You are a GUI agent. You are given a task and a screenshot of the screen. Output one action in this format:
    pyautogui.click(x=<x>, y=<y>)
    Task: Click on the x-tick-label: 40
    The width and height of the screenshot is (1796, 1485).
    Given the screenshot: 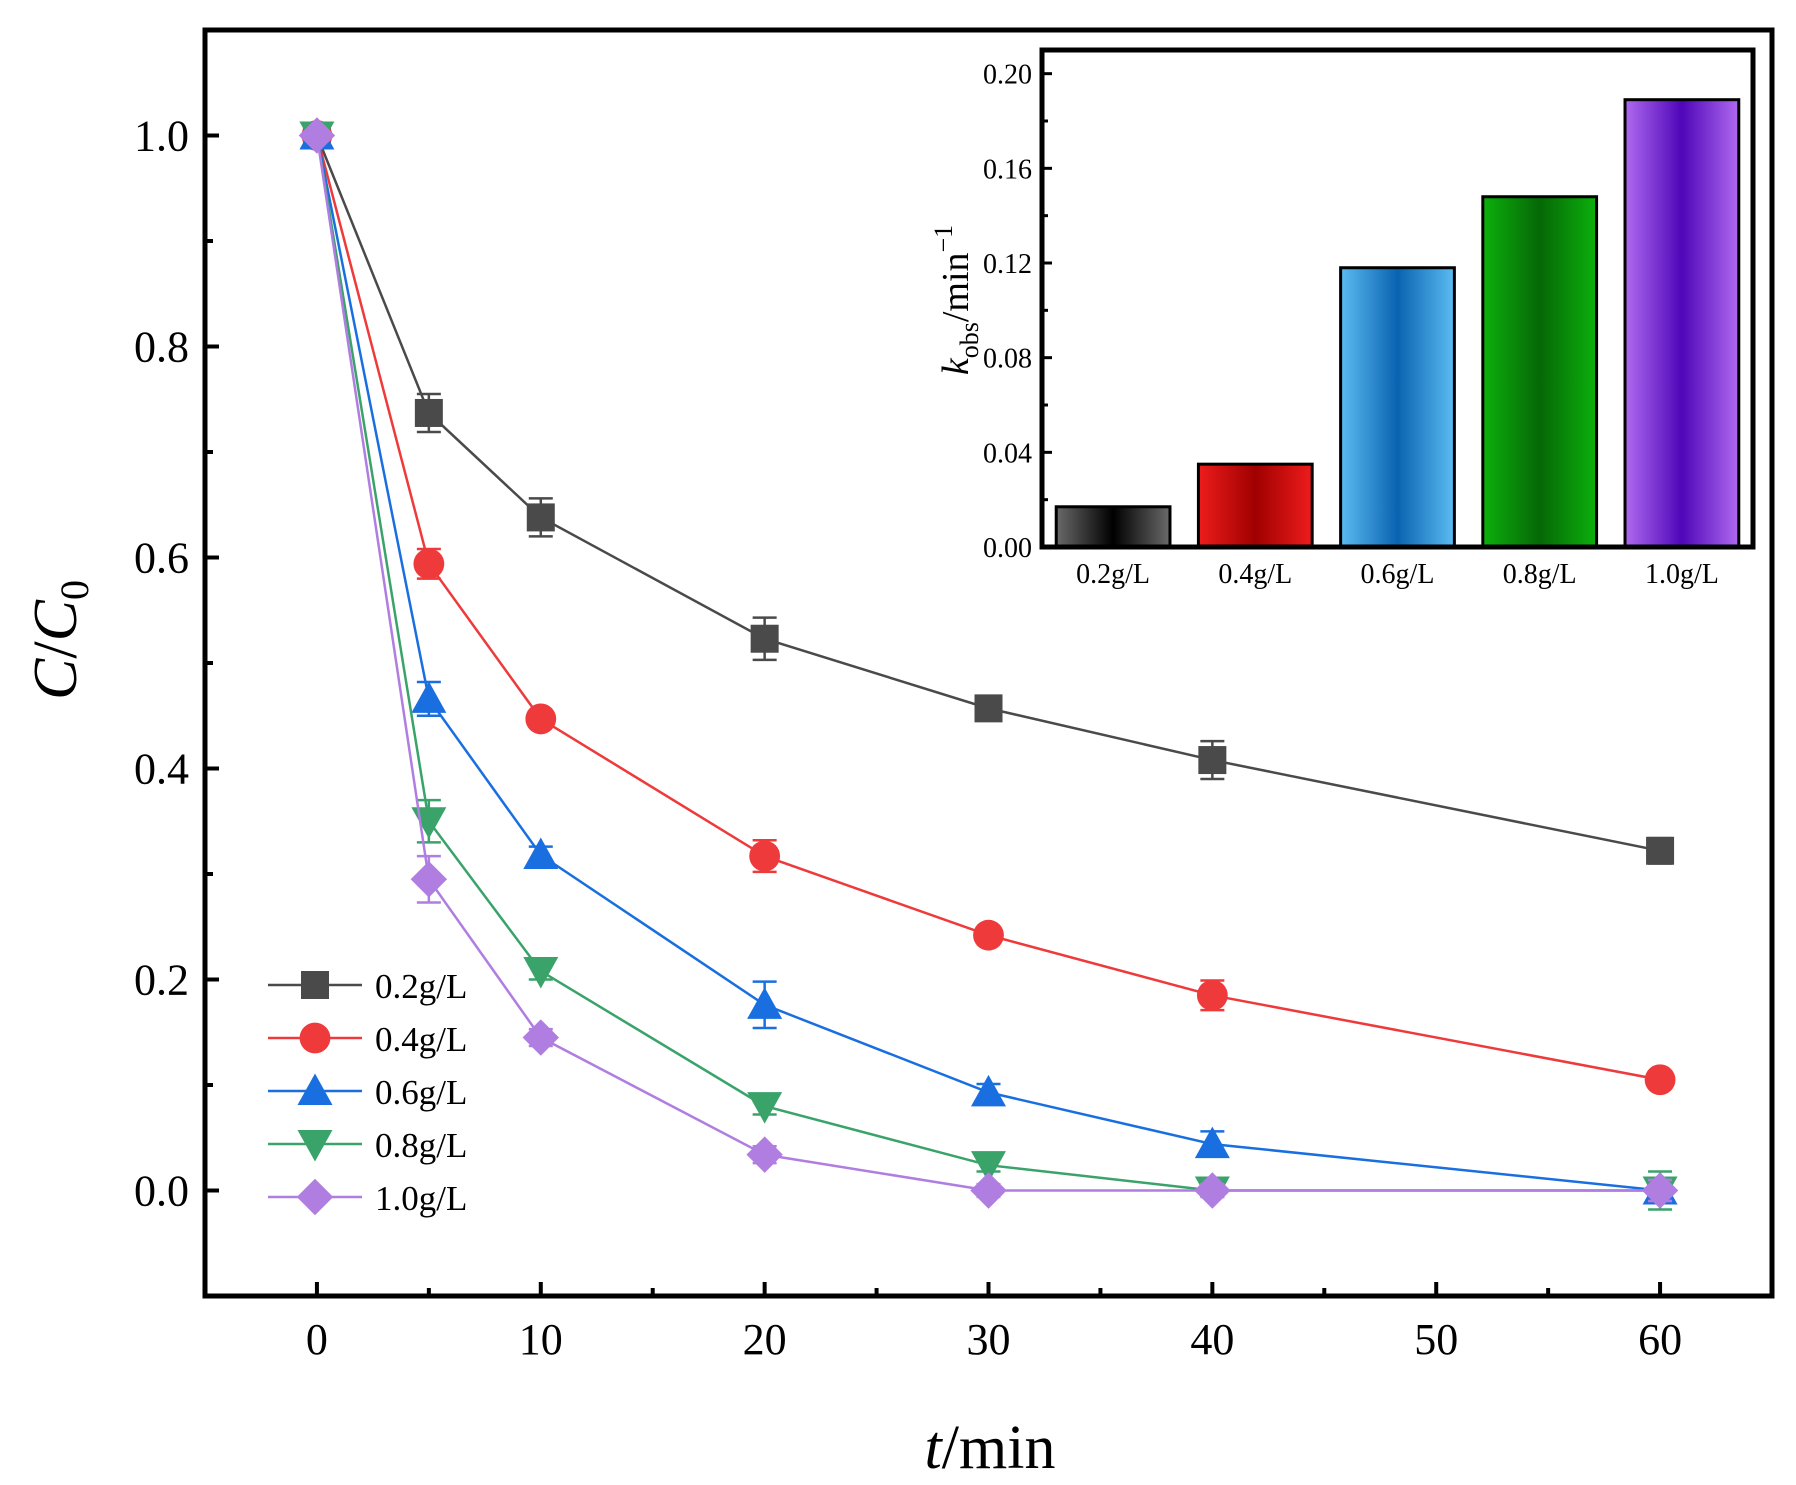 What is the action you would take?
    pyautogui.click(x=1212, y=1339)
    